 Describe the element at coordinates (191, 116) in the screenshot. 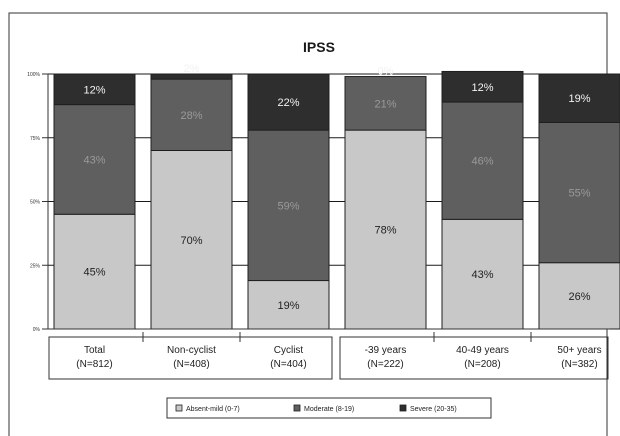

I see `bar-value-label: 28%` at that location.